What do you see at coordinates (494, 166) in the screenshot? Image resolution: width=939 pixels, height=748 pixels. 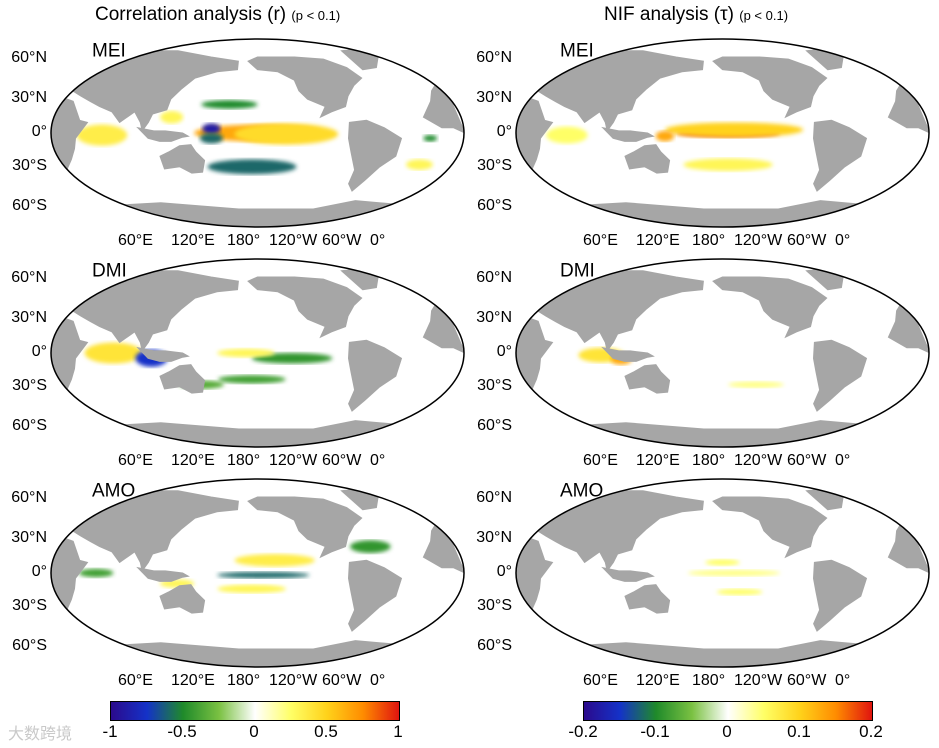 I see `lat-label-b-3: 30°S` at bounding box center [494, 166].